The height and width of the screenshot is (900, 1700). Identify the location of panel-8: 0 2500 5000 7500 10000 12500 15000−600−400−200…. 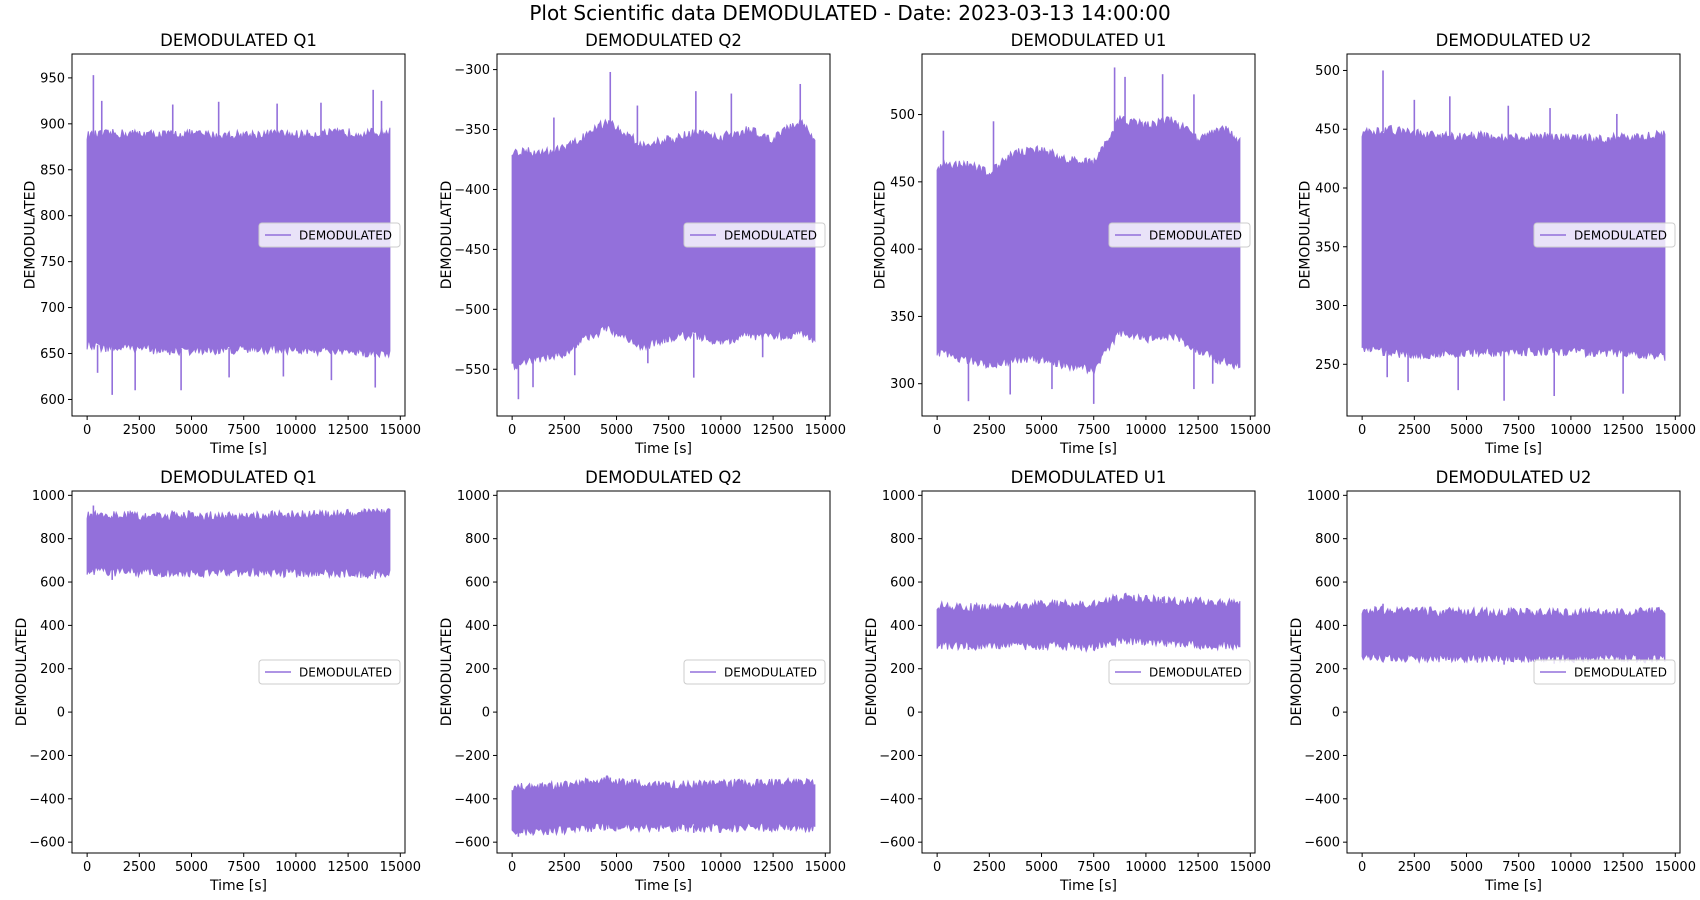
(1492, 681).